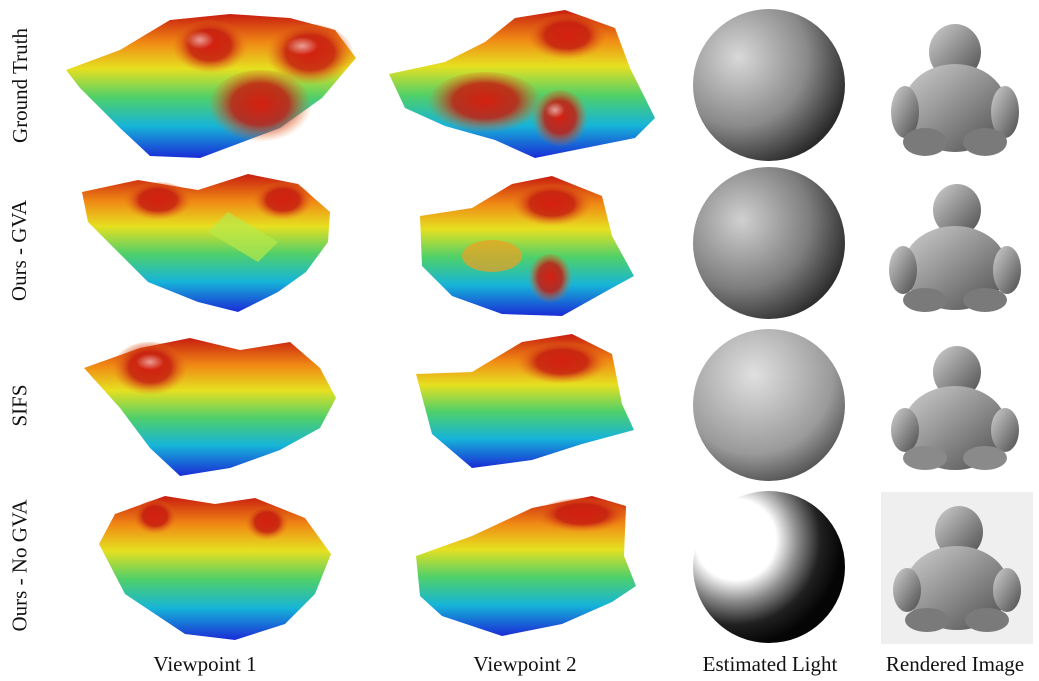 Image resolution: width=1039 pixels, height=681 pixels. I want to click on column-label-viewpoint-2: Viewpoint 2, so click(525, 664).